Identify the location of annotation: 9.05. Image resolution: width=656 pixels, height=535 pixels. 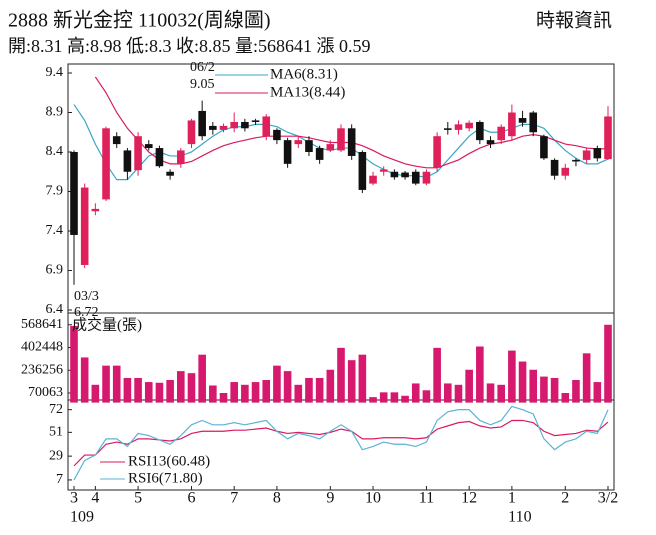
(202, 84).